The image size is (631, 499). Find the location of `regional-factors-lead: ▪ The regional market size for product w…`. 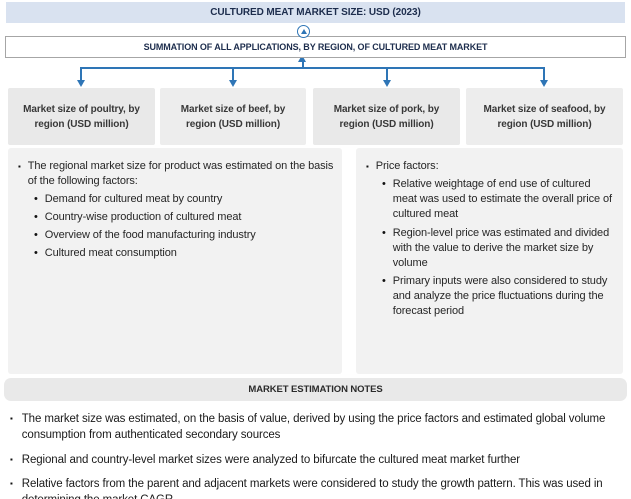

regional-factors-lead: ▪ The regional market size for product w… is located at coordinates (176, 174).